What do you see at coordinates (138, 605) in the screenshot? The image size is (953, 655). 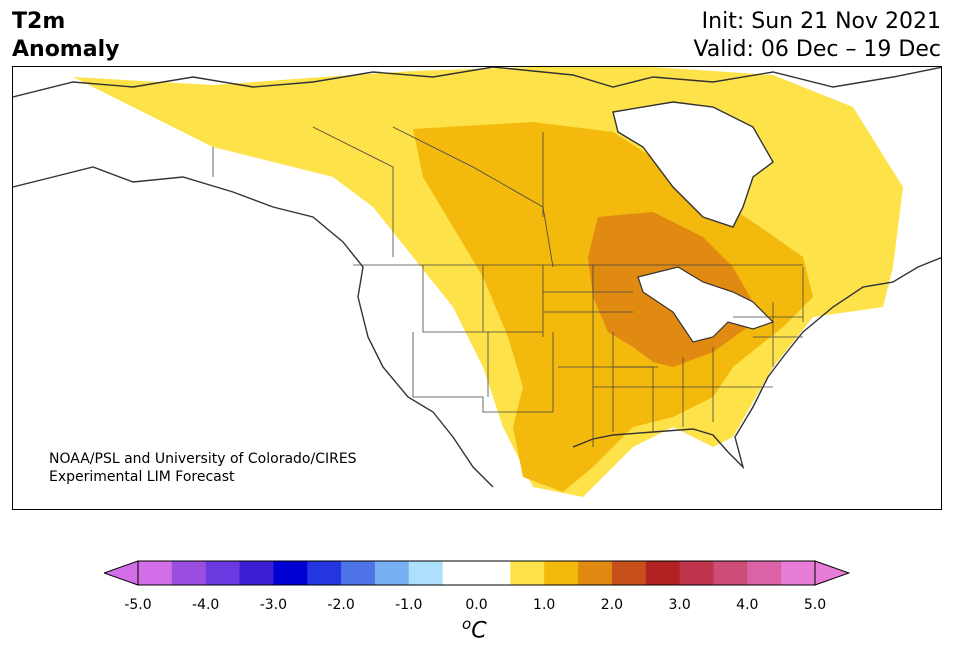 I see `colorbar-tick-label: -5.0` at bounding box center [138, 605].